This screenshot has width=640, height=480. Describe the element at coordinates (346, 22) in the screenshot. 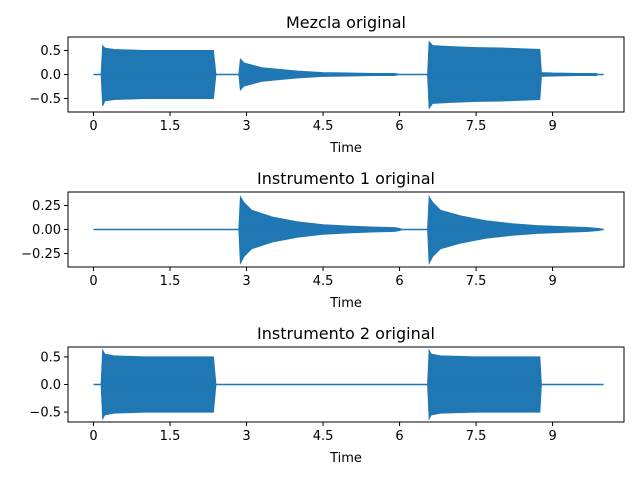

I see `subplot-title: Mezcla original` at that location.